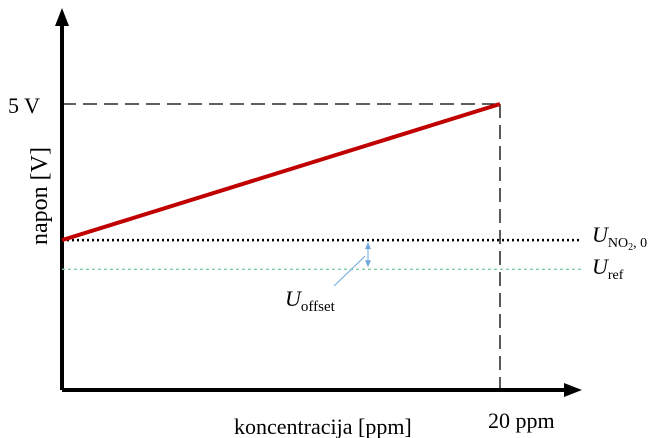 The width and height of the screenshot is (658, 438). I want to click on x-tick-label: 20 ppm, so click(521, 420).